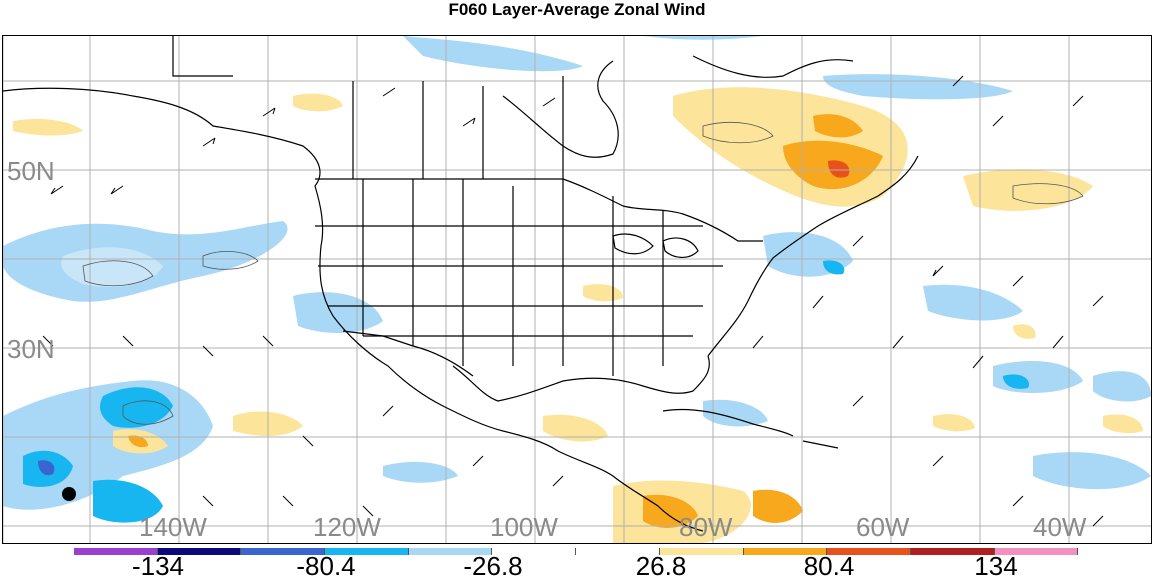 This screenshot has width=1154, height=581. I want to click on lat-label-30n: 30N, so click(31, 349).